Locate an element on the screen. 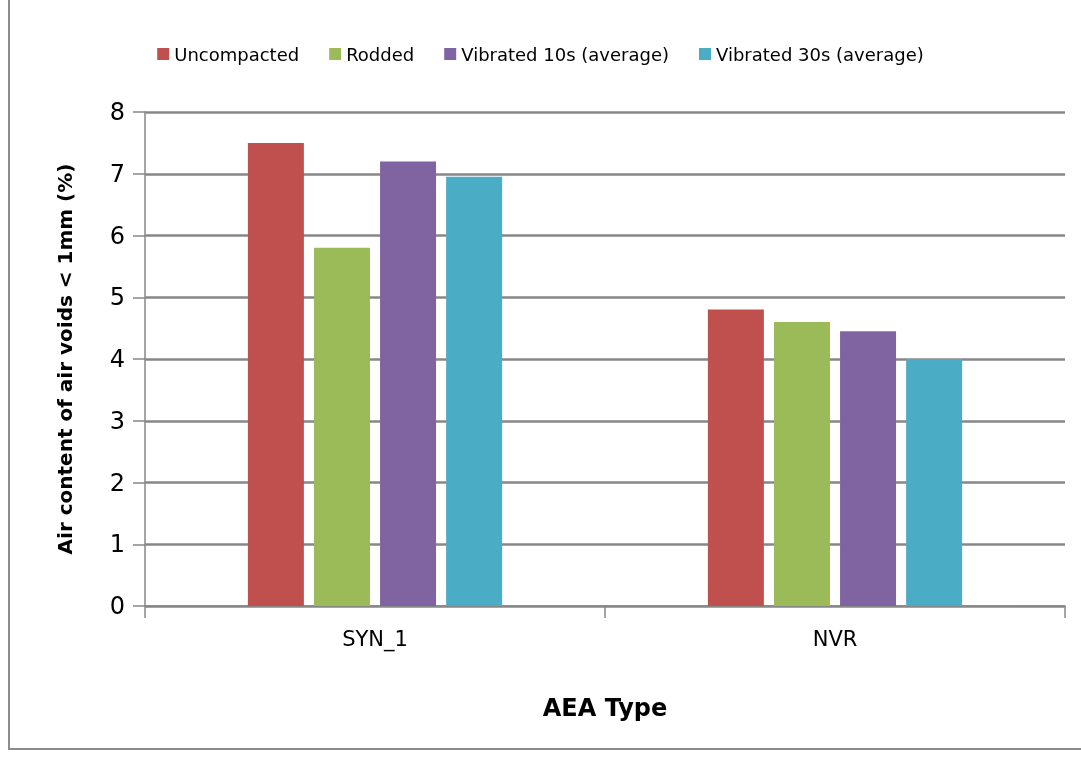  y-tick-label: 6 is located at coordinates (117, 235).